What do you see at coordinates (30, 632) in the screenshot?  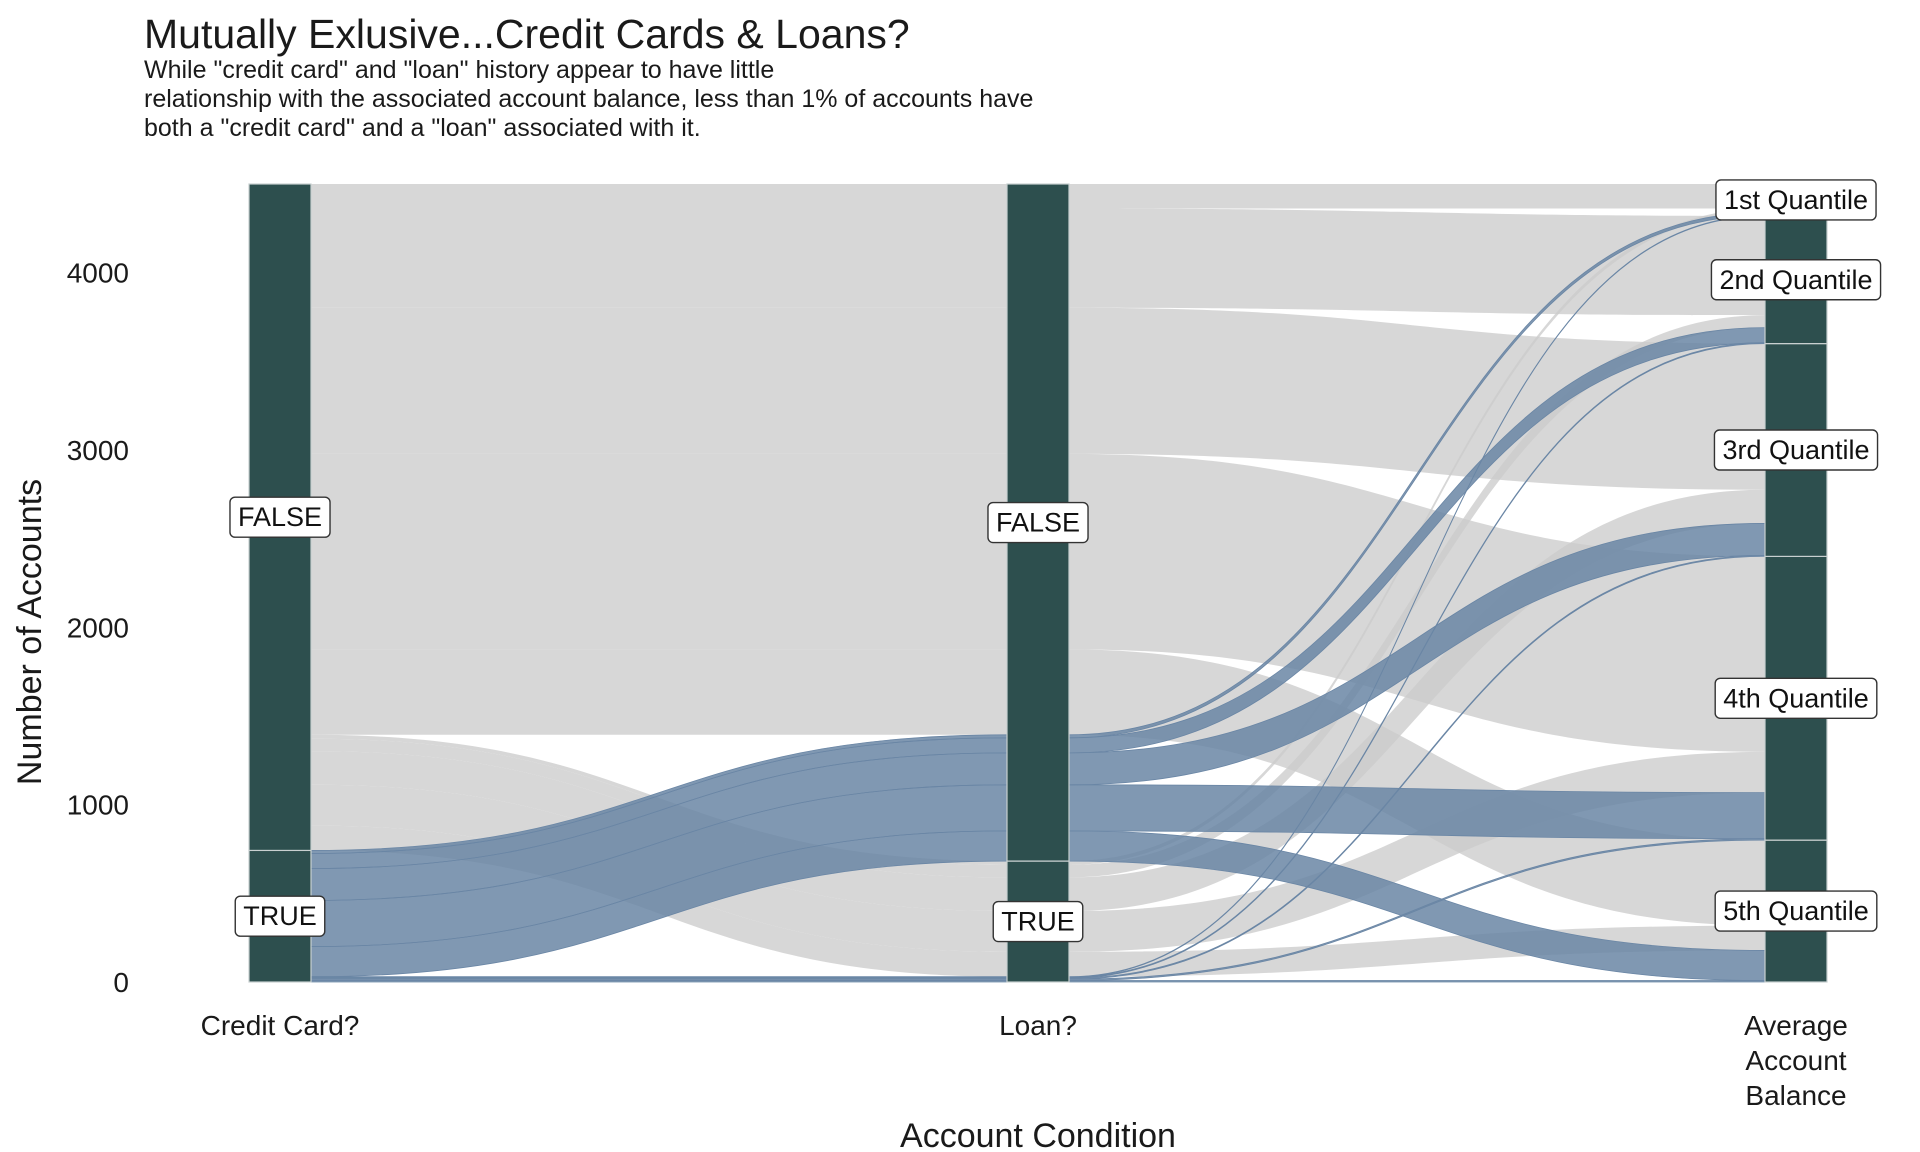 I see `y-axis-title: Number of Accounts` at bounding box center [30, 632].